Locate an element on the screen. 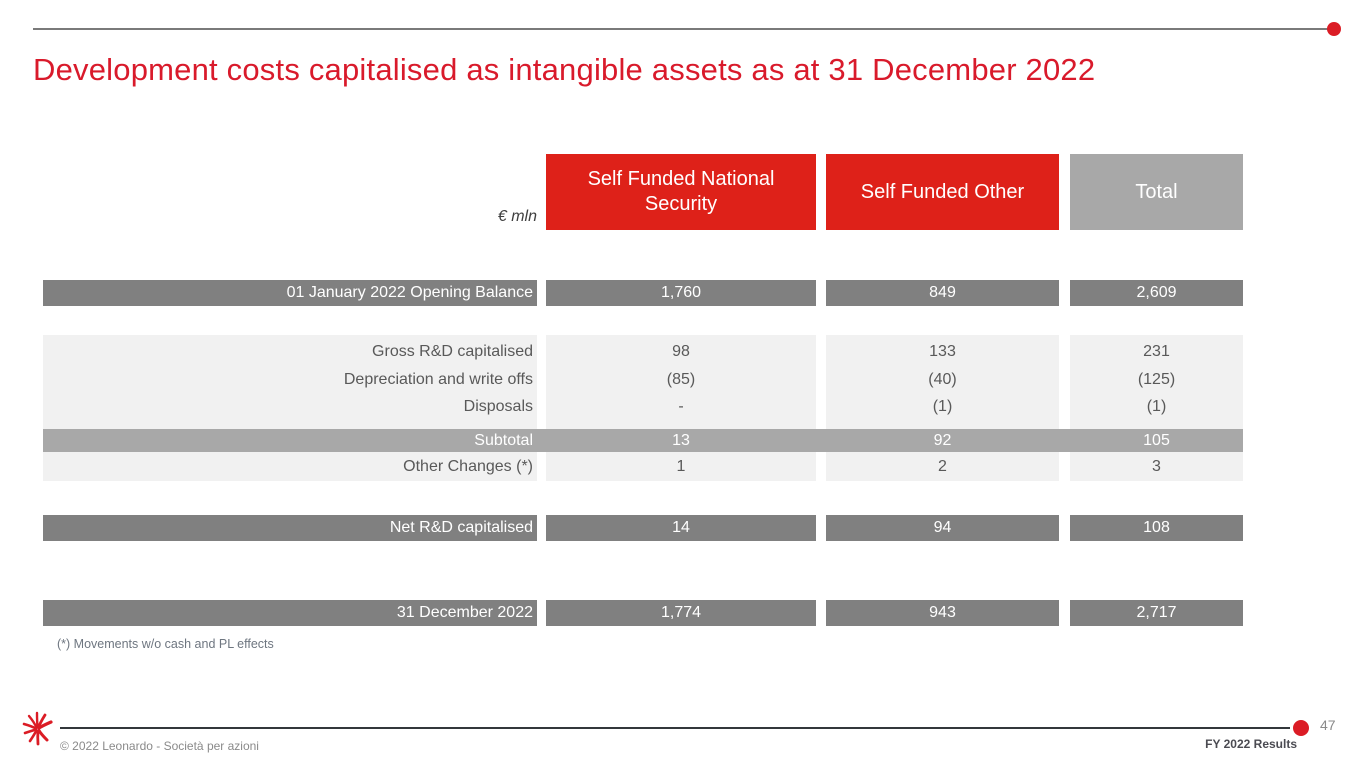 This screenshot has width=1365, height=768. column-header-self-funded-national-security: Self Funded National Security is located at coordinates (681, 192).